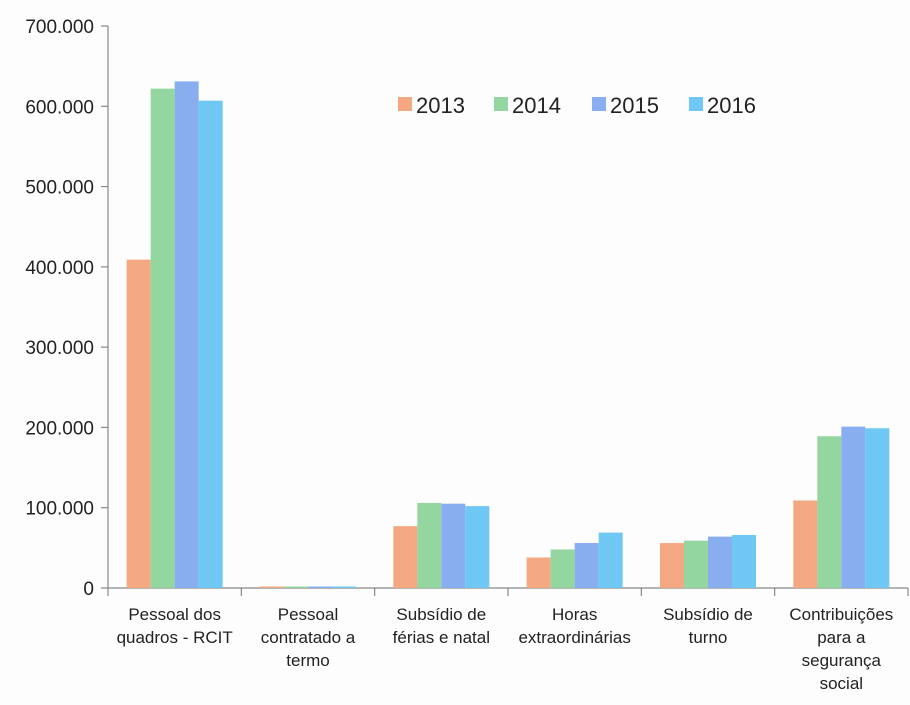 This screenshot has height=705, width=910. Describe the element at coordinates (175, 637) in the screenshot. I see `x-tick-label: quadros - RCIT` at that location.